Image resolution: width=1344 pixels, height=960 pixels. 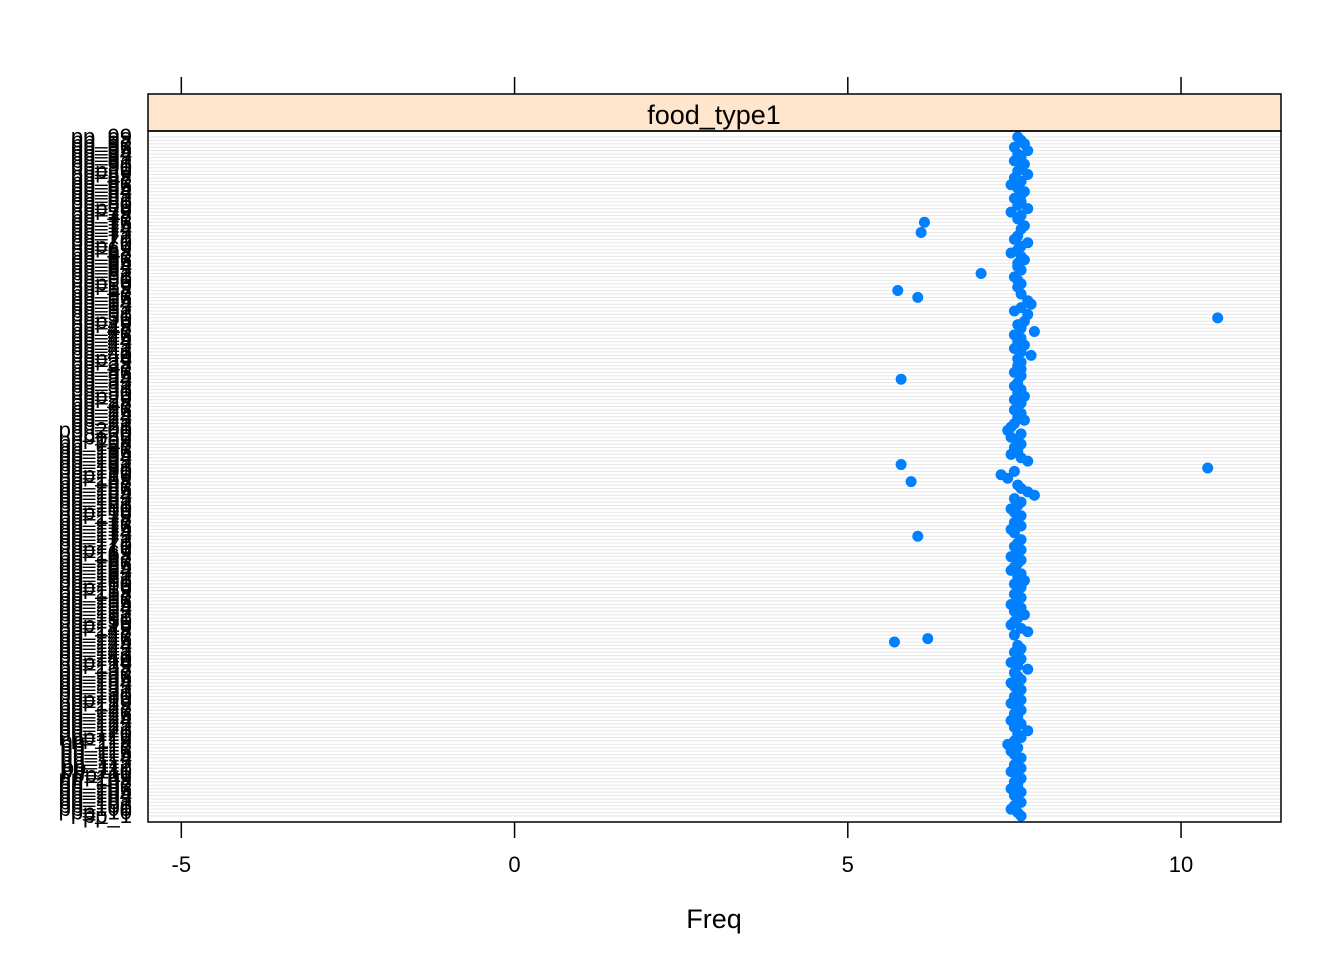 What do you see at coordinates (96, 743) in the screenshot?
I see `y-tick-label: pp_118` at bounding box center [96, 743].